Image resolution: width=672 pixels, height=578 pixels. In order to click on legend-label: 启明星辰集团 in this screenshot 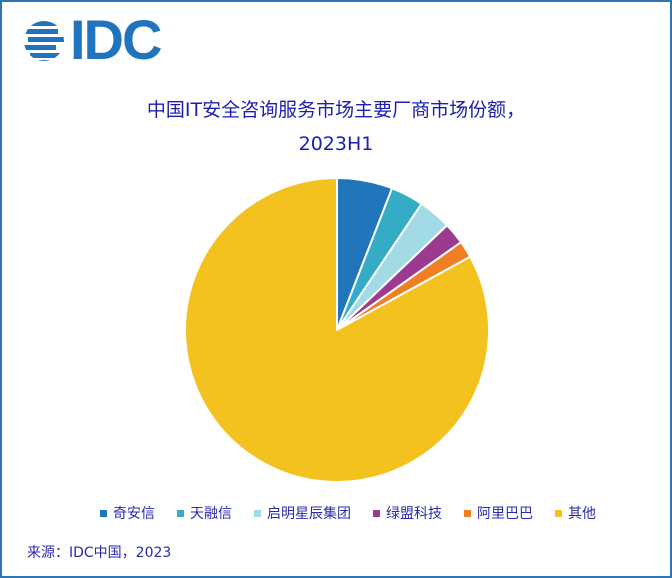, I will do `click(309, 514)`.